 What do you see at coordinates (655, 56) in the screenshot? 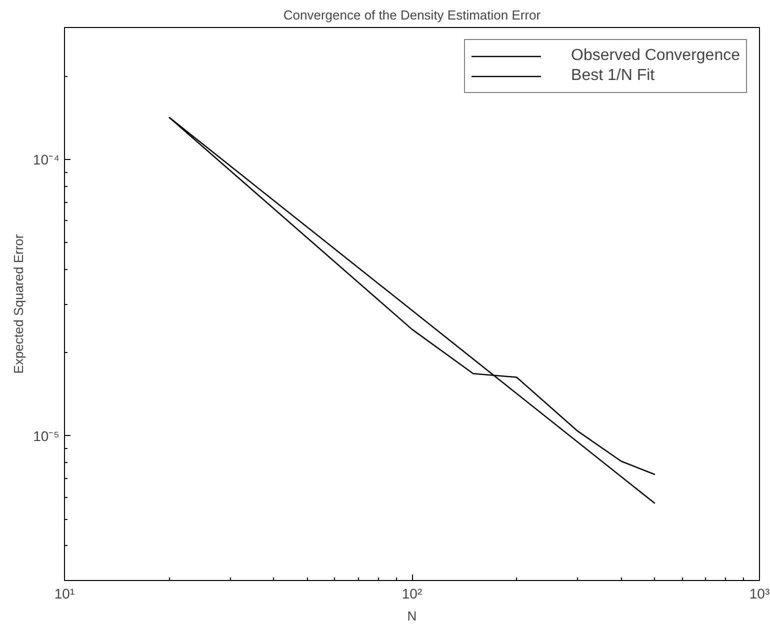
I see `legend-label: Observed Convergence` at bounding box center [655, 56].